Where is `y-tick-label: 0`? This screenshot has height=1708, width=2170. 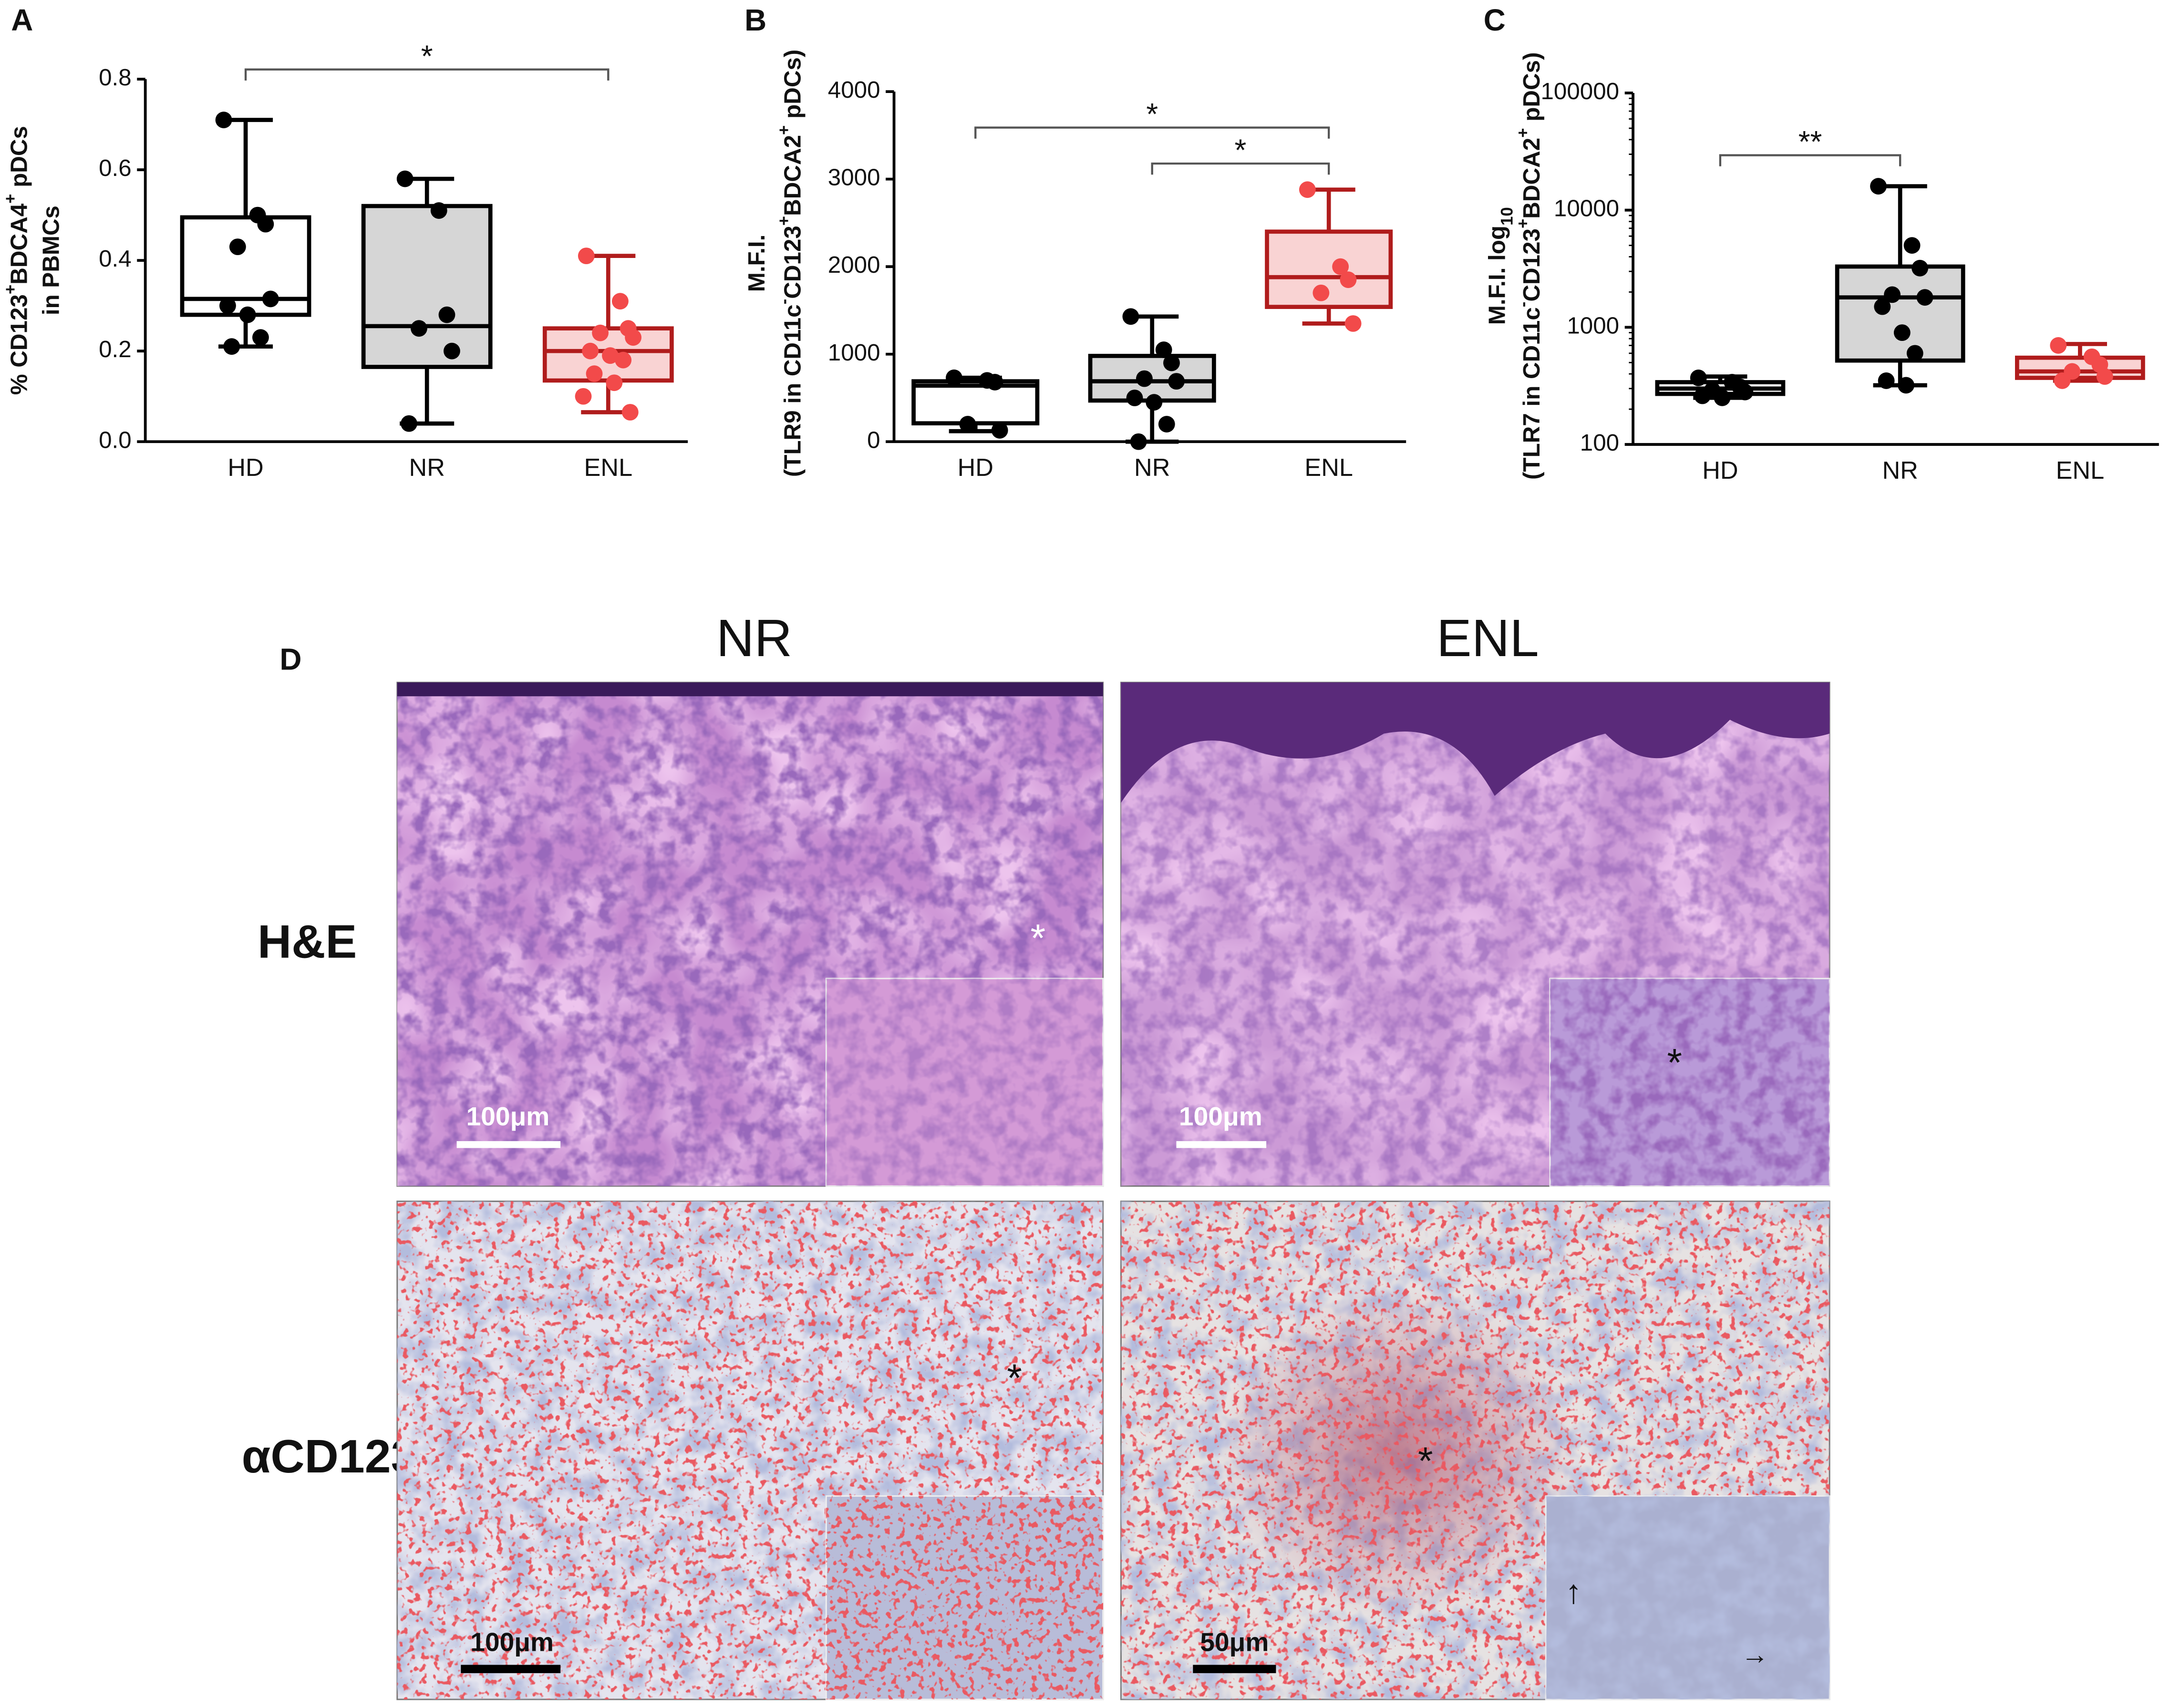
y-tick-label: 0 is located at coordinates (873, 440).